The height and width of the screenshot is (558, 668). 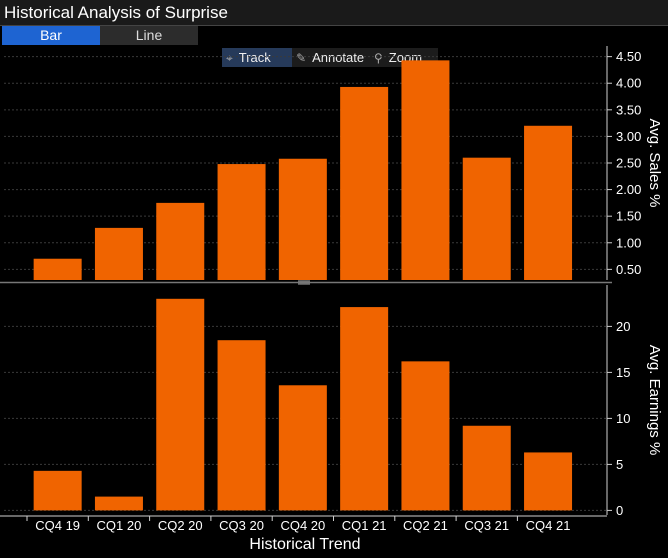 What do you see at coordinates (628, 83) in the screenshot?
I see `sales-y-tick-label: 4.00` at bounding box center [628, 83].